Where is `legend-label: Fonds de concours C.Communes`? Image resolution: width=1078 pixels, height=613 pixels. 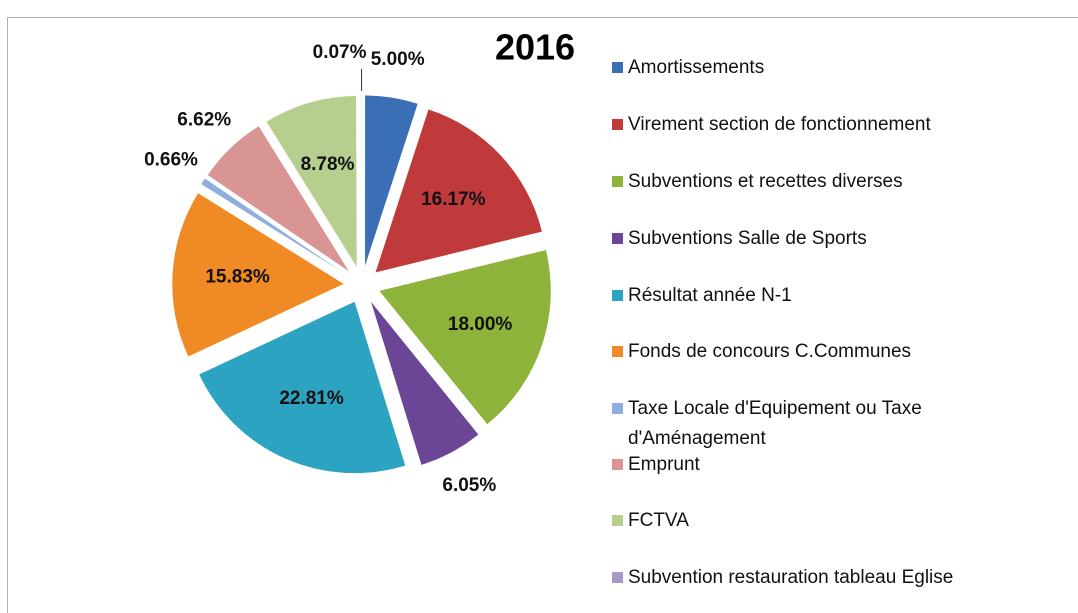
legend-label: Fonds de concours C.Communes is located at coordinates (770, 351).